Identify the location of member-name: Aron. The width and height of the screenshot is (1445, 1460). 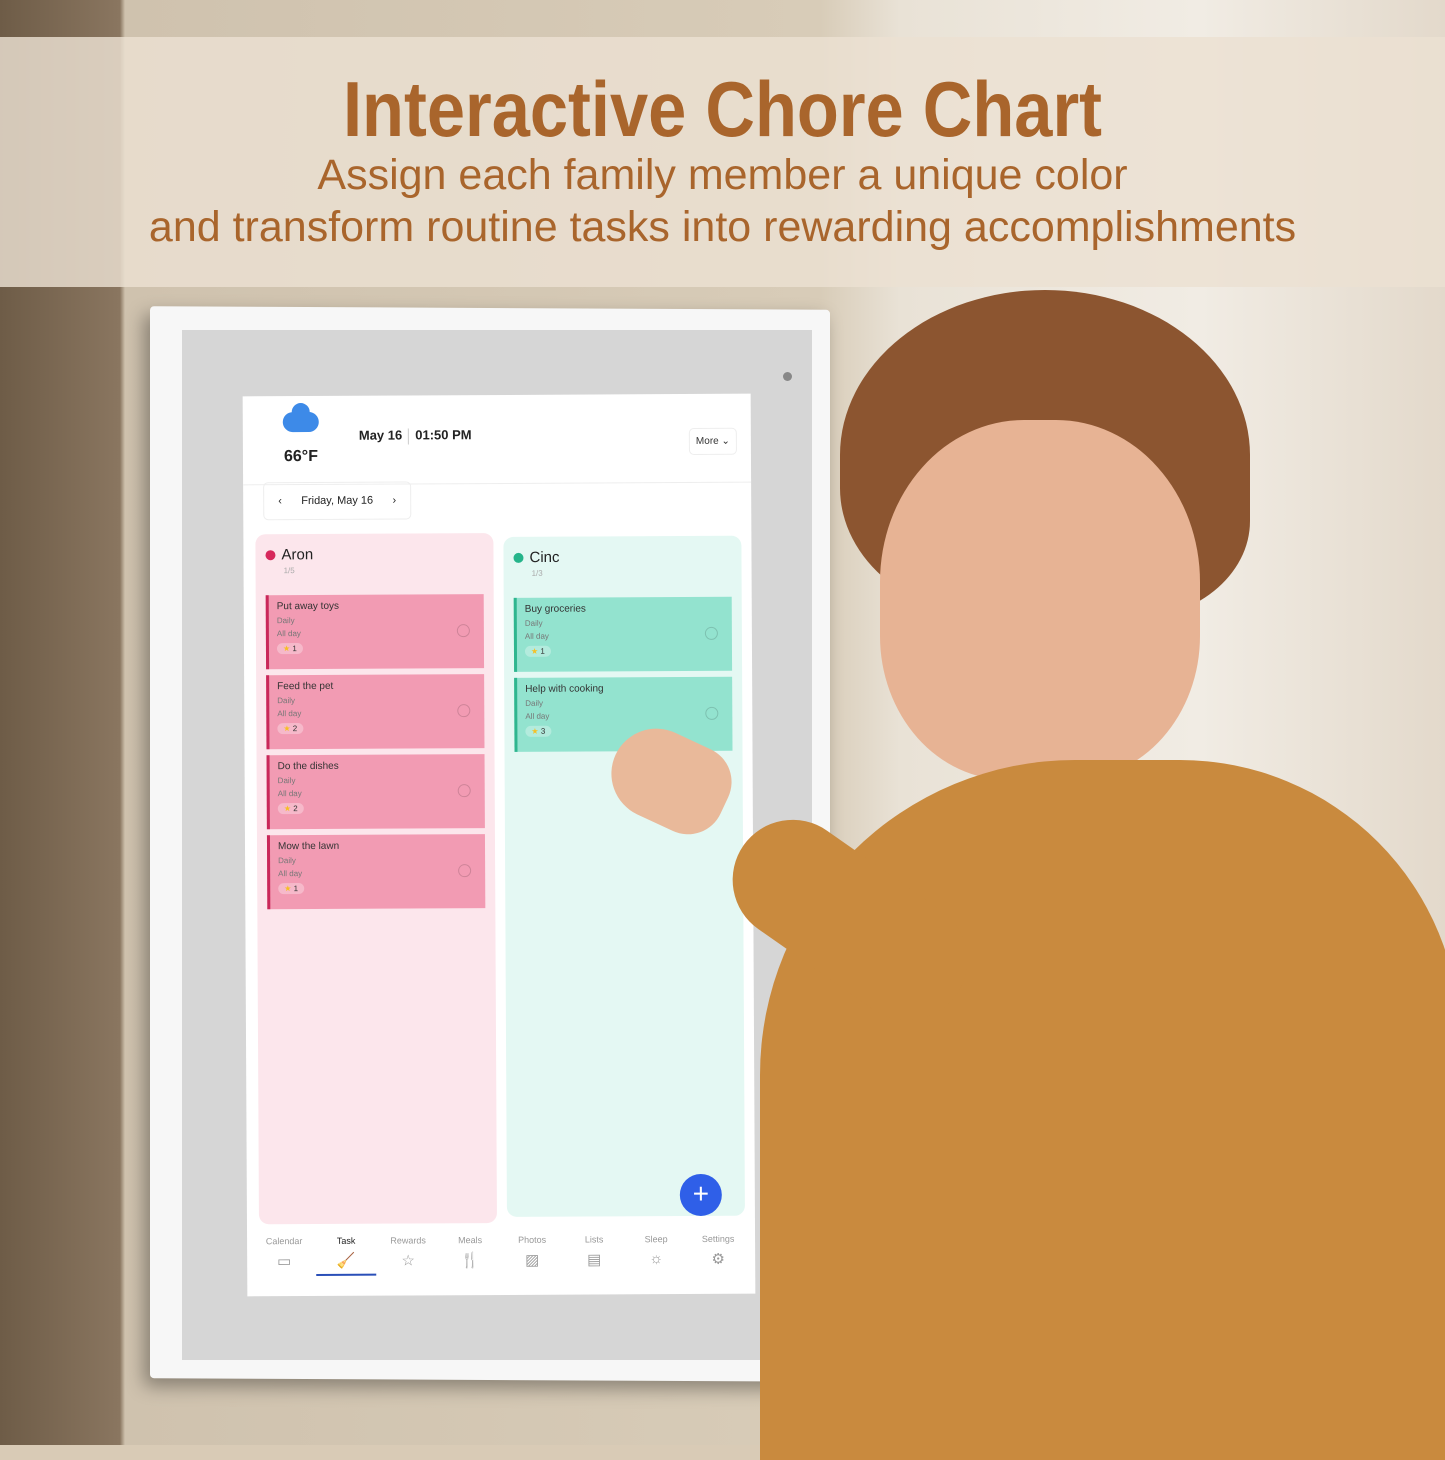
(297, 555).